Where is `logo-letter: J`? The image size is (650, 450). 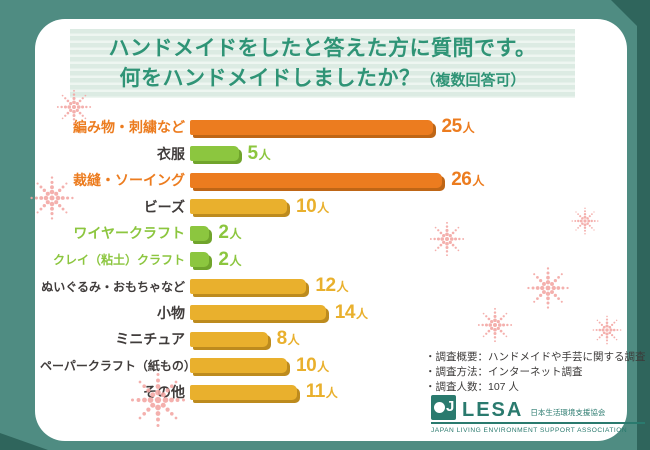 logo-letter: J is located at coordinates (450, 406).